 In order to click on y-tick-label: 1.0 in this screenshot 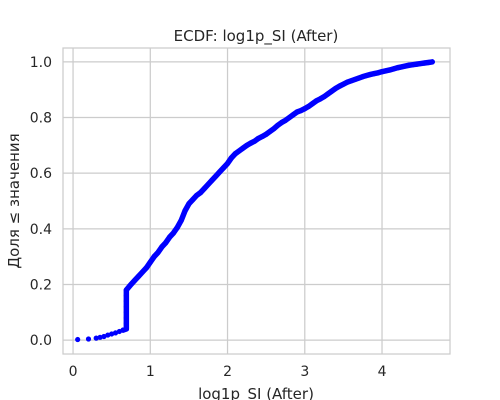, I will do `click(41, 63)`.